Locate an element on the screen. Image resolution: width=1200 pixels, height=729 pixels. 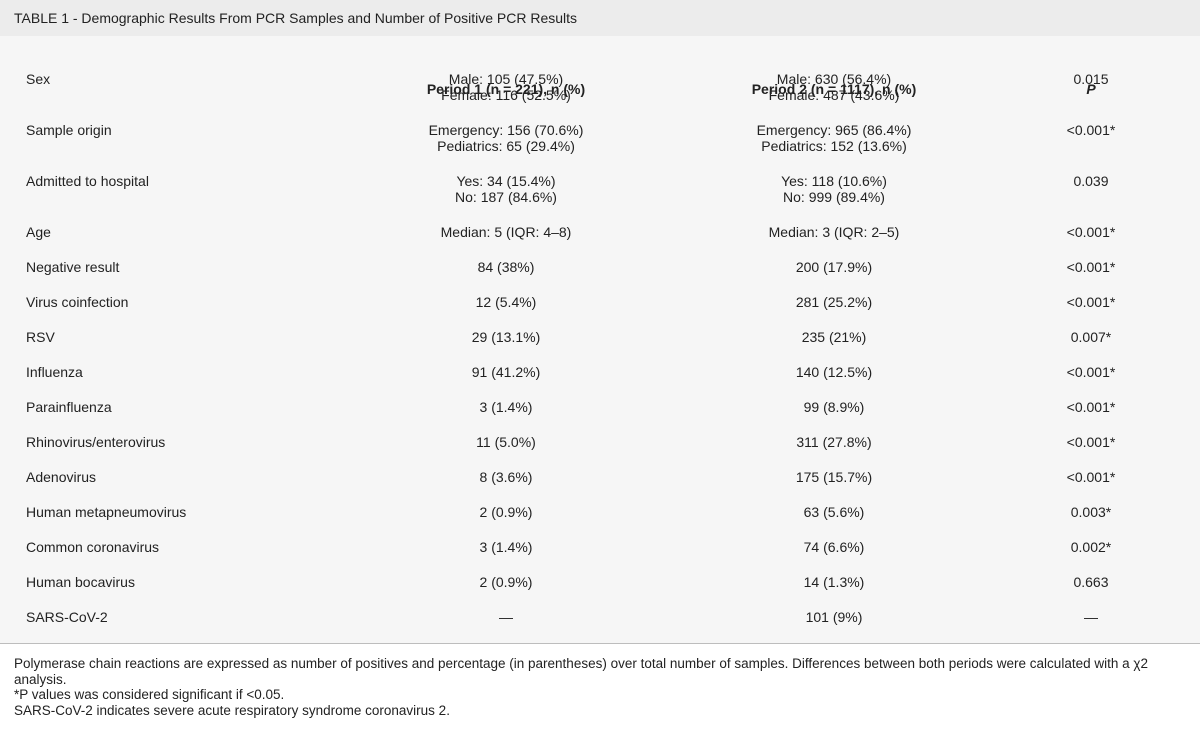
period-2-value-line: 235 (21%) is located at coordinates (834, 337).